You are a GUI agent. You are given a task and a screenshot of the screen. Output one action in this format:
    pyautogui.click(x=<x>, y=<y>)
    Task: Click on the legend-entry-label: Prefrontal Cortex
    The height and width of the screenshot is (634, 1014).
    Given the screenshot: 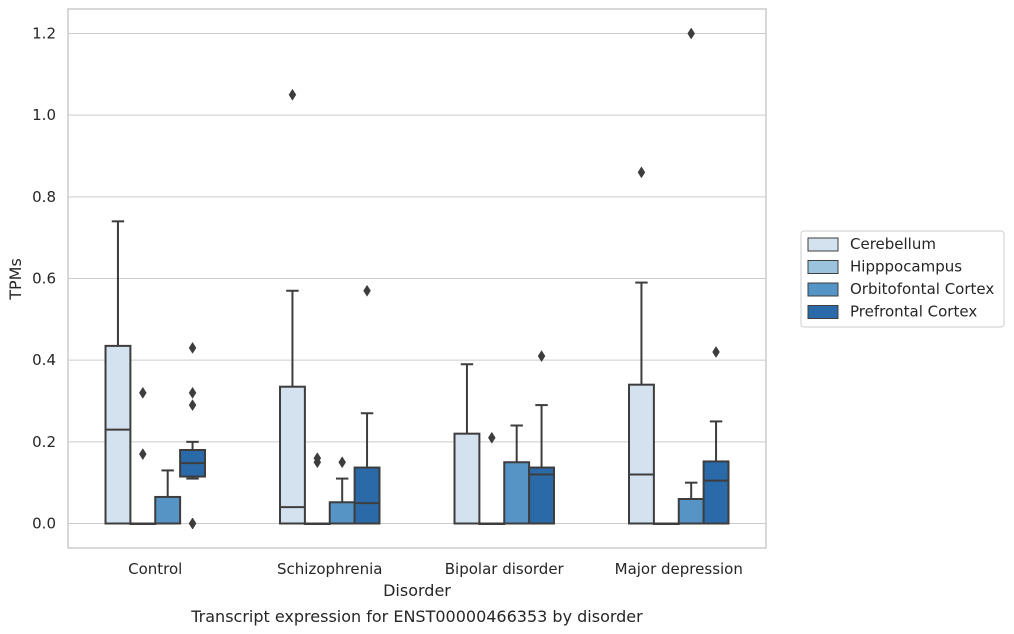 What is the action you would take?
    pyautogui.click(x=913, y=312)
    